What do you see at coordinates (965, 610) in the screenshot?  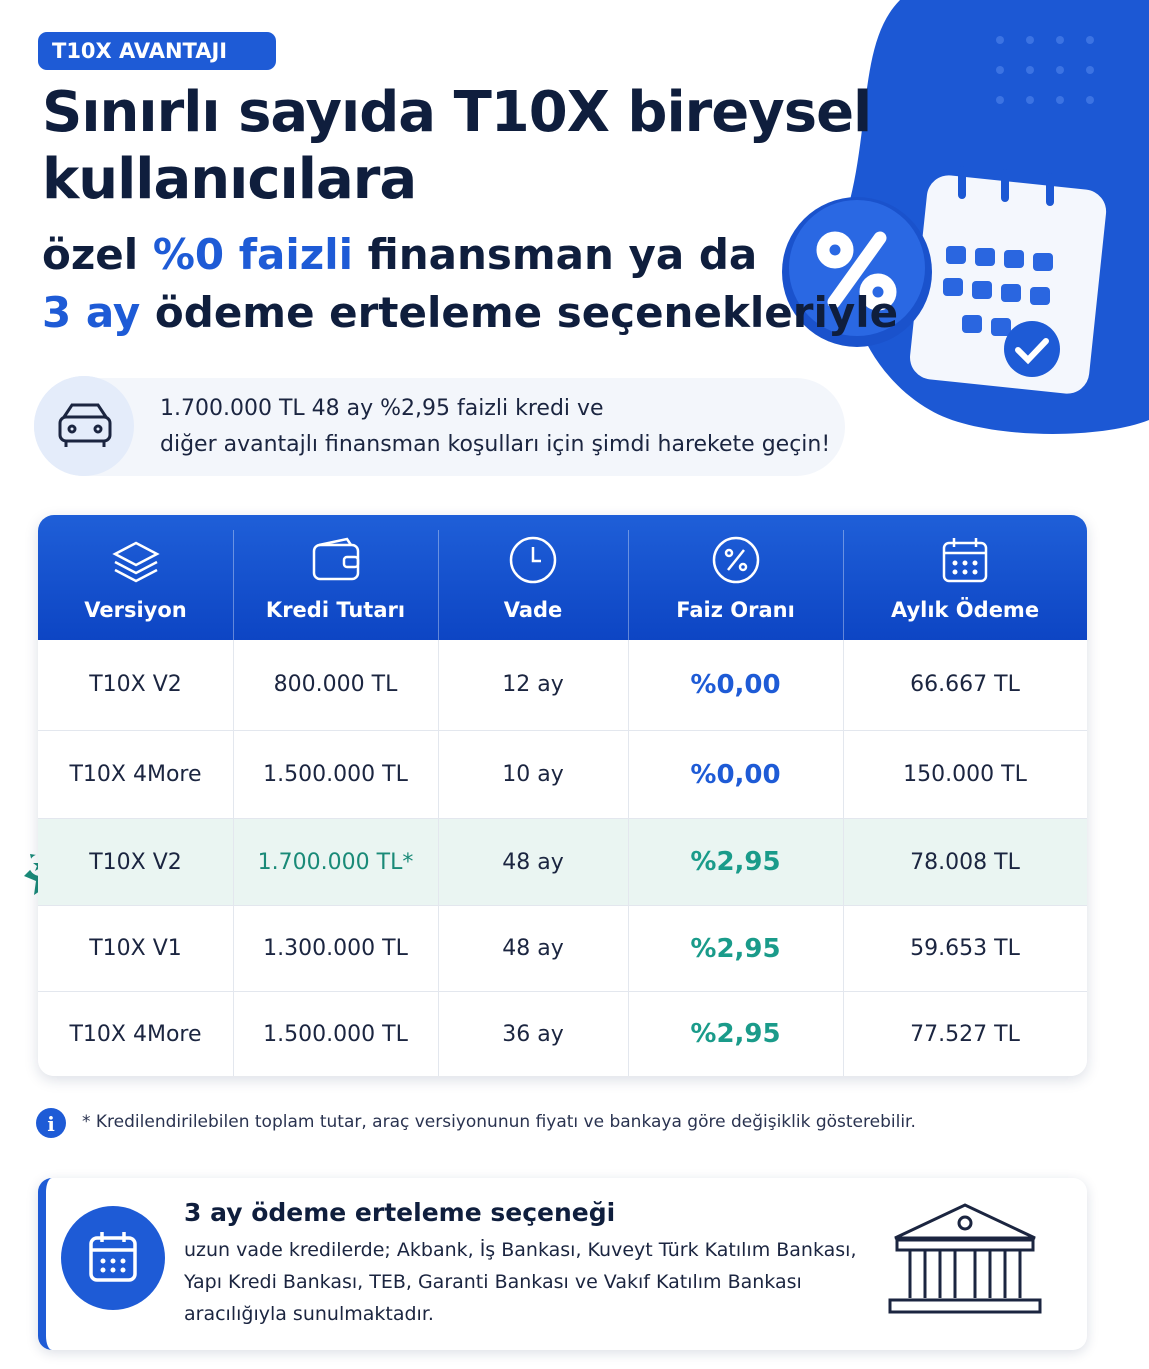 I see `header-cell: Aylık Ödeme` at bounding box center [965, 610].